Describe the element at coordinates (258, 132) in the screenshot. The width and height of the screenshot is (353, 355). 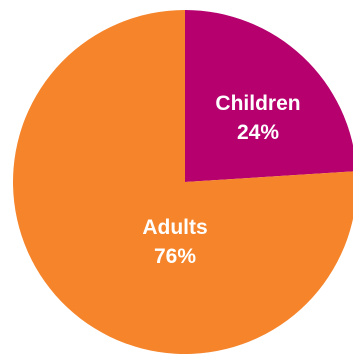
I see `slice-value-children: 24%` at that location.